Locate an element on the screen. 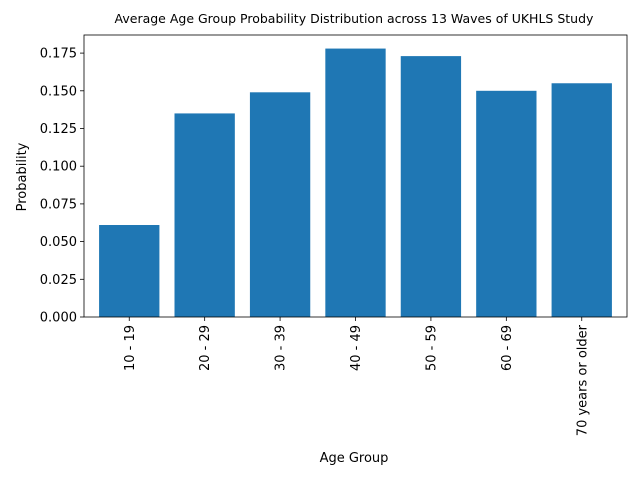 This screenshot has width=640, height=480. x-tick-label: 70 years or older is located at coordinates (582, 380).